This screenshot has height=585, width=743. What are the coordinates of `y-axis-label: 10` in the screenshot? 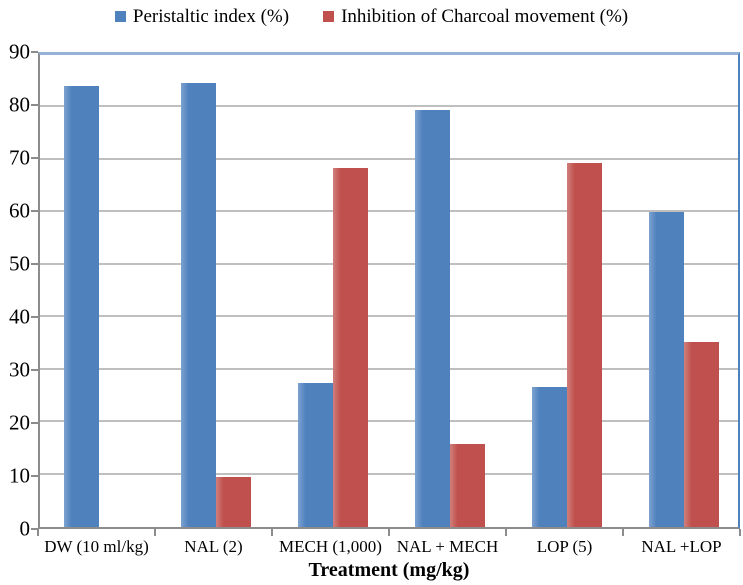 It's located at (19, 475).